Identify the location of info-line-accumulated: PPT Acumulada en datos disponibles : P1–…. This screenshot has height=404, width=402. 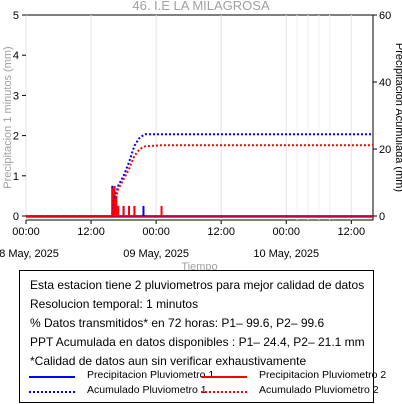
(197, 342).